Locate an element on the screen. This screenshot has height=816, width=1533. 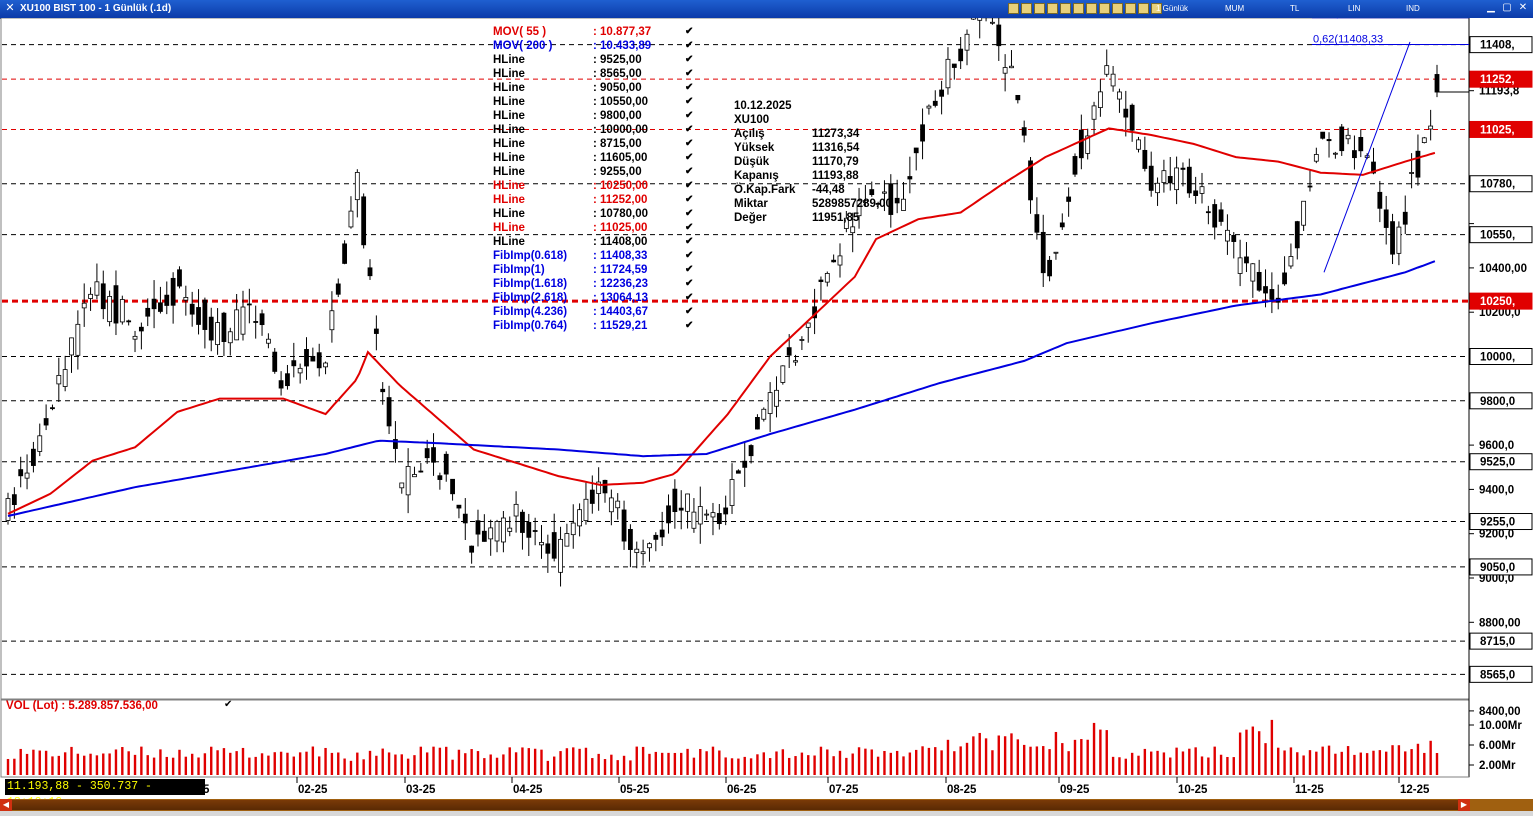
info-row: Yüksek 11316,54 is located at coordinates (834, 148).